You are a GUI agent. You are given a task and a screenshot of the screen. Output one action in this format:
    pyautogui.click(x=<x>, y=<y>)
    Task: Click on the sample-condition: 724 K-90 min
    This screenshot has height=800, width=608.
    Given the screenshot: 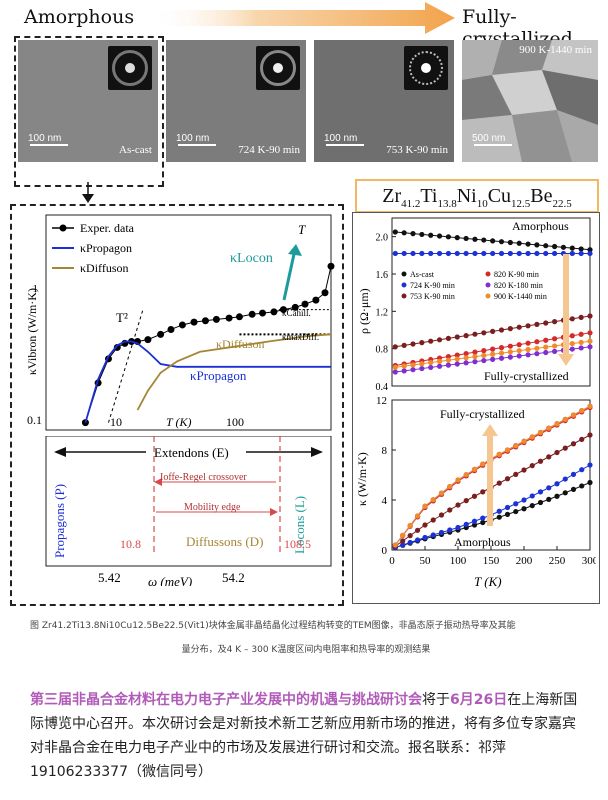 What is the action you would take?
    pyautogui.click(x=269, y=150)
    